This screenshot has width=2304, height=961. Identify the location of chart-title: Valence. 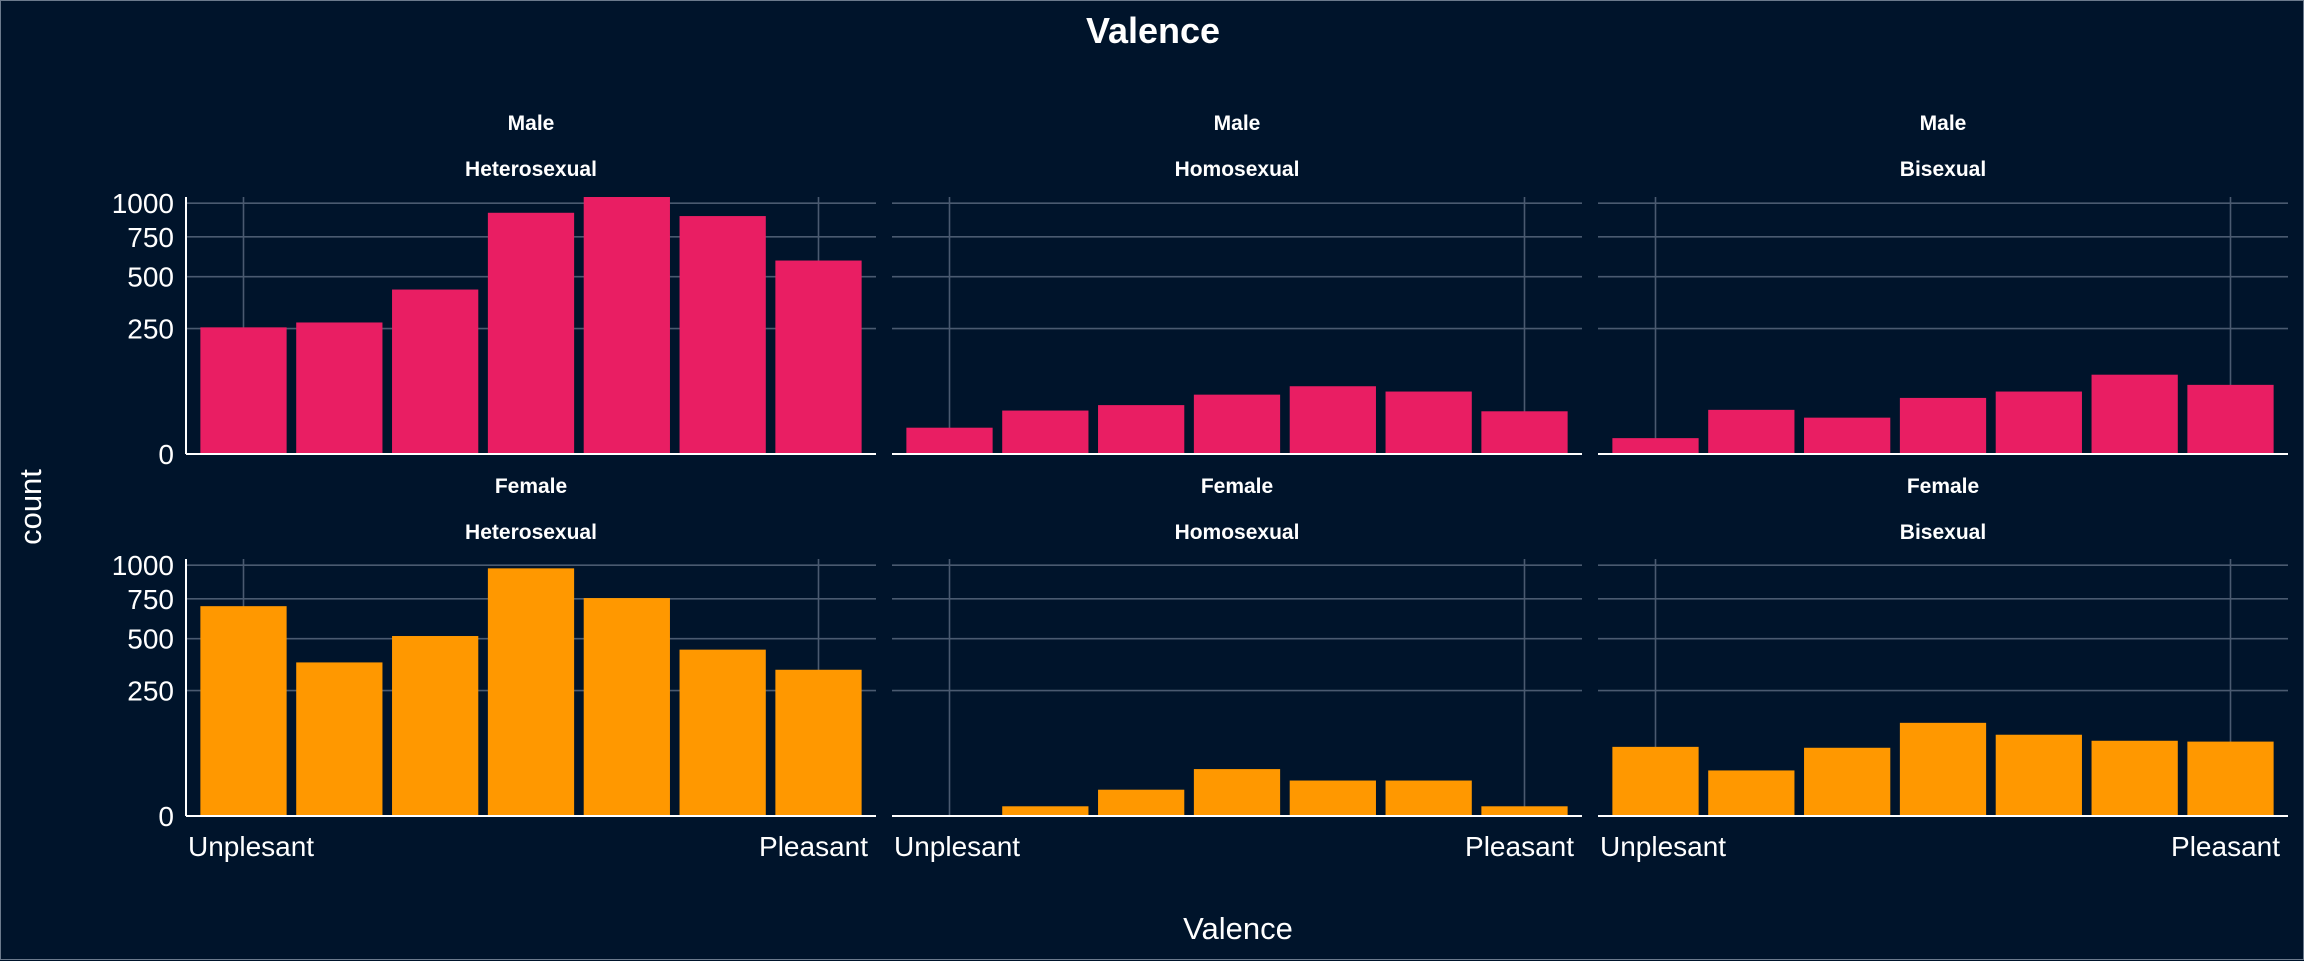
(1153, 30).